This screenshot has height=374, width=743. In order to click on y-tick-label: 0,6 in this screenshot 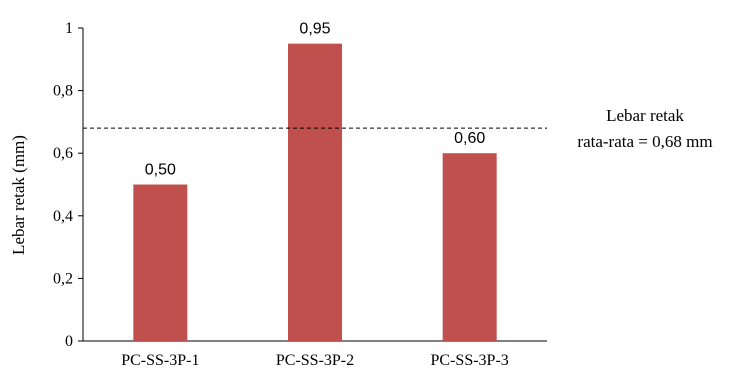, I will do `click(63, 153)`.